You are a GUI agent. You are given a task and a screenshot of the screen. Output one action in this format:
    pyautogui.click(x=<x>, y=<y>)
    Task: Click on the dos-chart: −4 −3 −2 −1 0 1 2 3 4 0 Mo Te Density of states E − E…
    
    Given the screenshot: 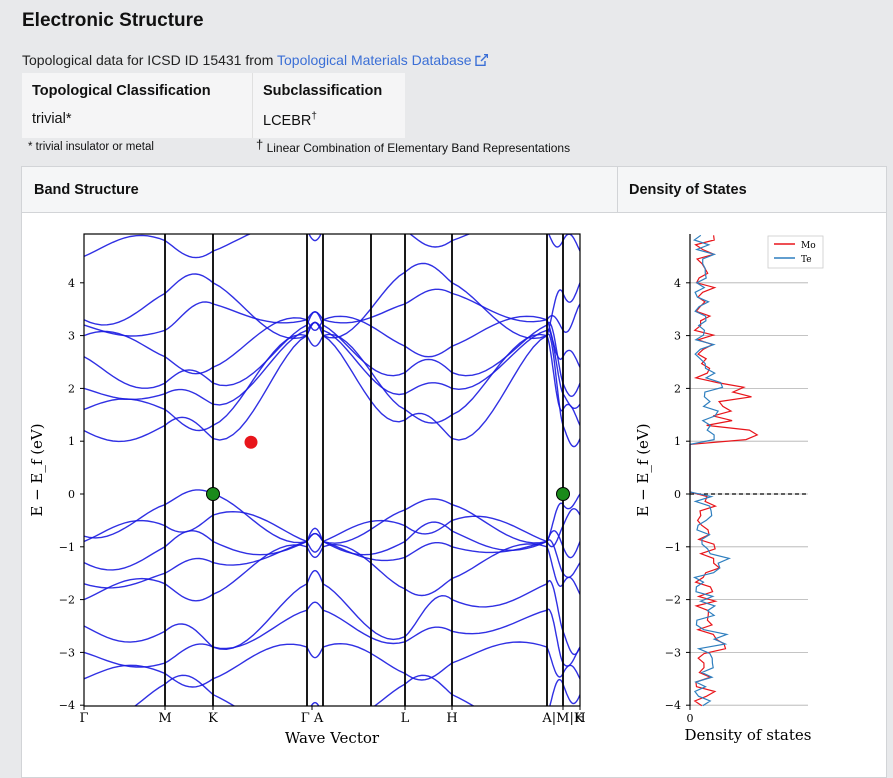 What is the action you would take?
    pyautogui.click(x=729, y=489)
    